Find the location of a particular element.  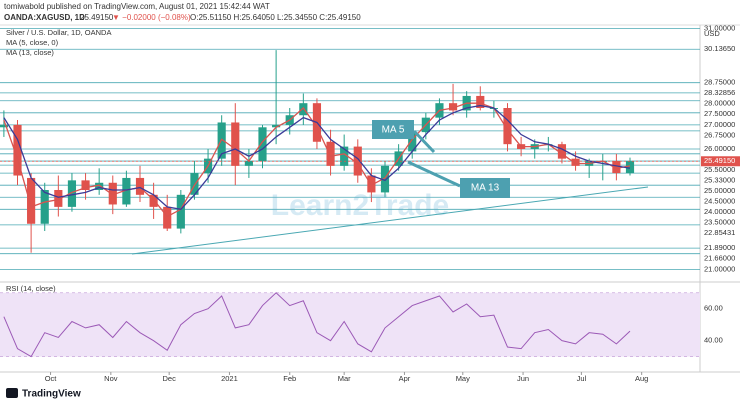

x-tick-label: Jul is located at coordinates (582, 378).